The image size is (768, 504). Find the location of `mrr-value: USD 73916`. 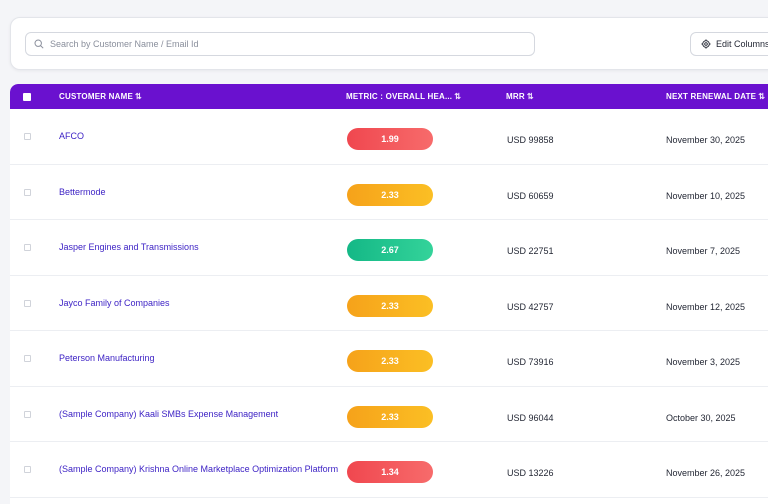

mrr-value: USD 73916 is located at coordinates (530, 362).